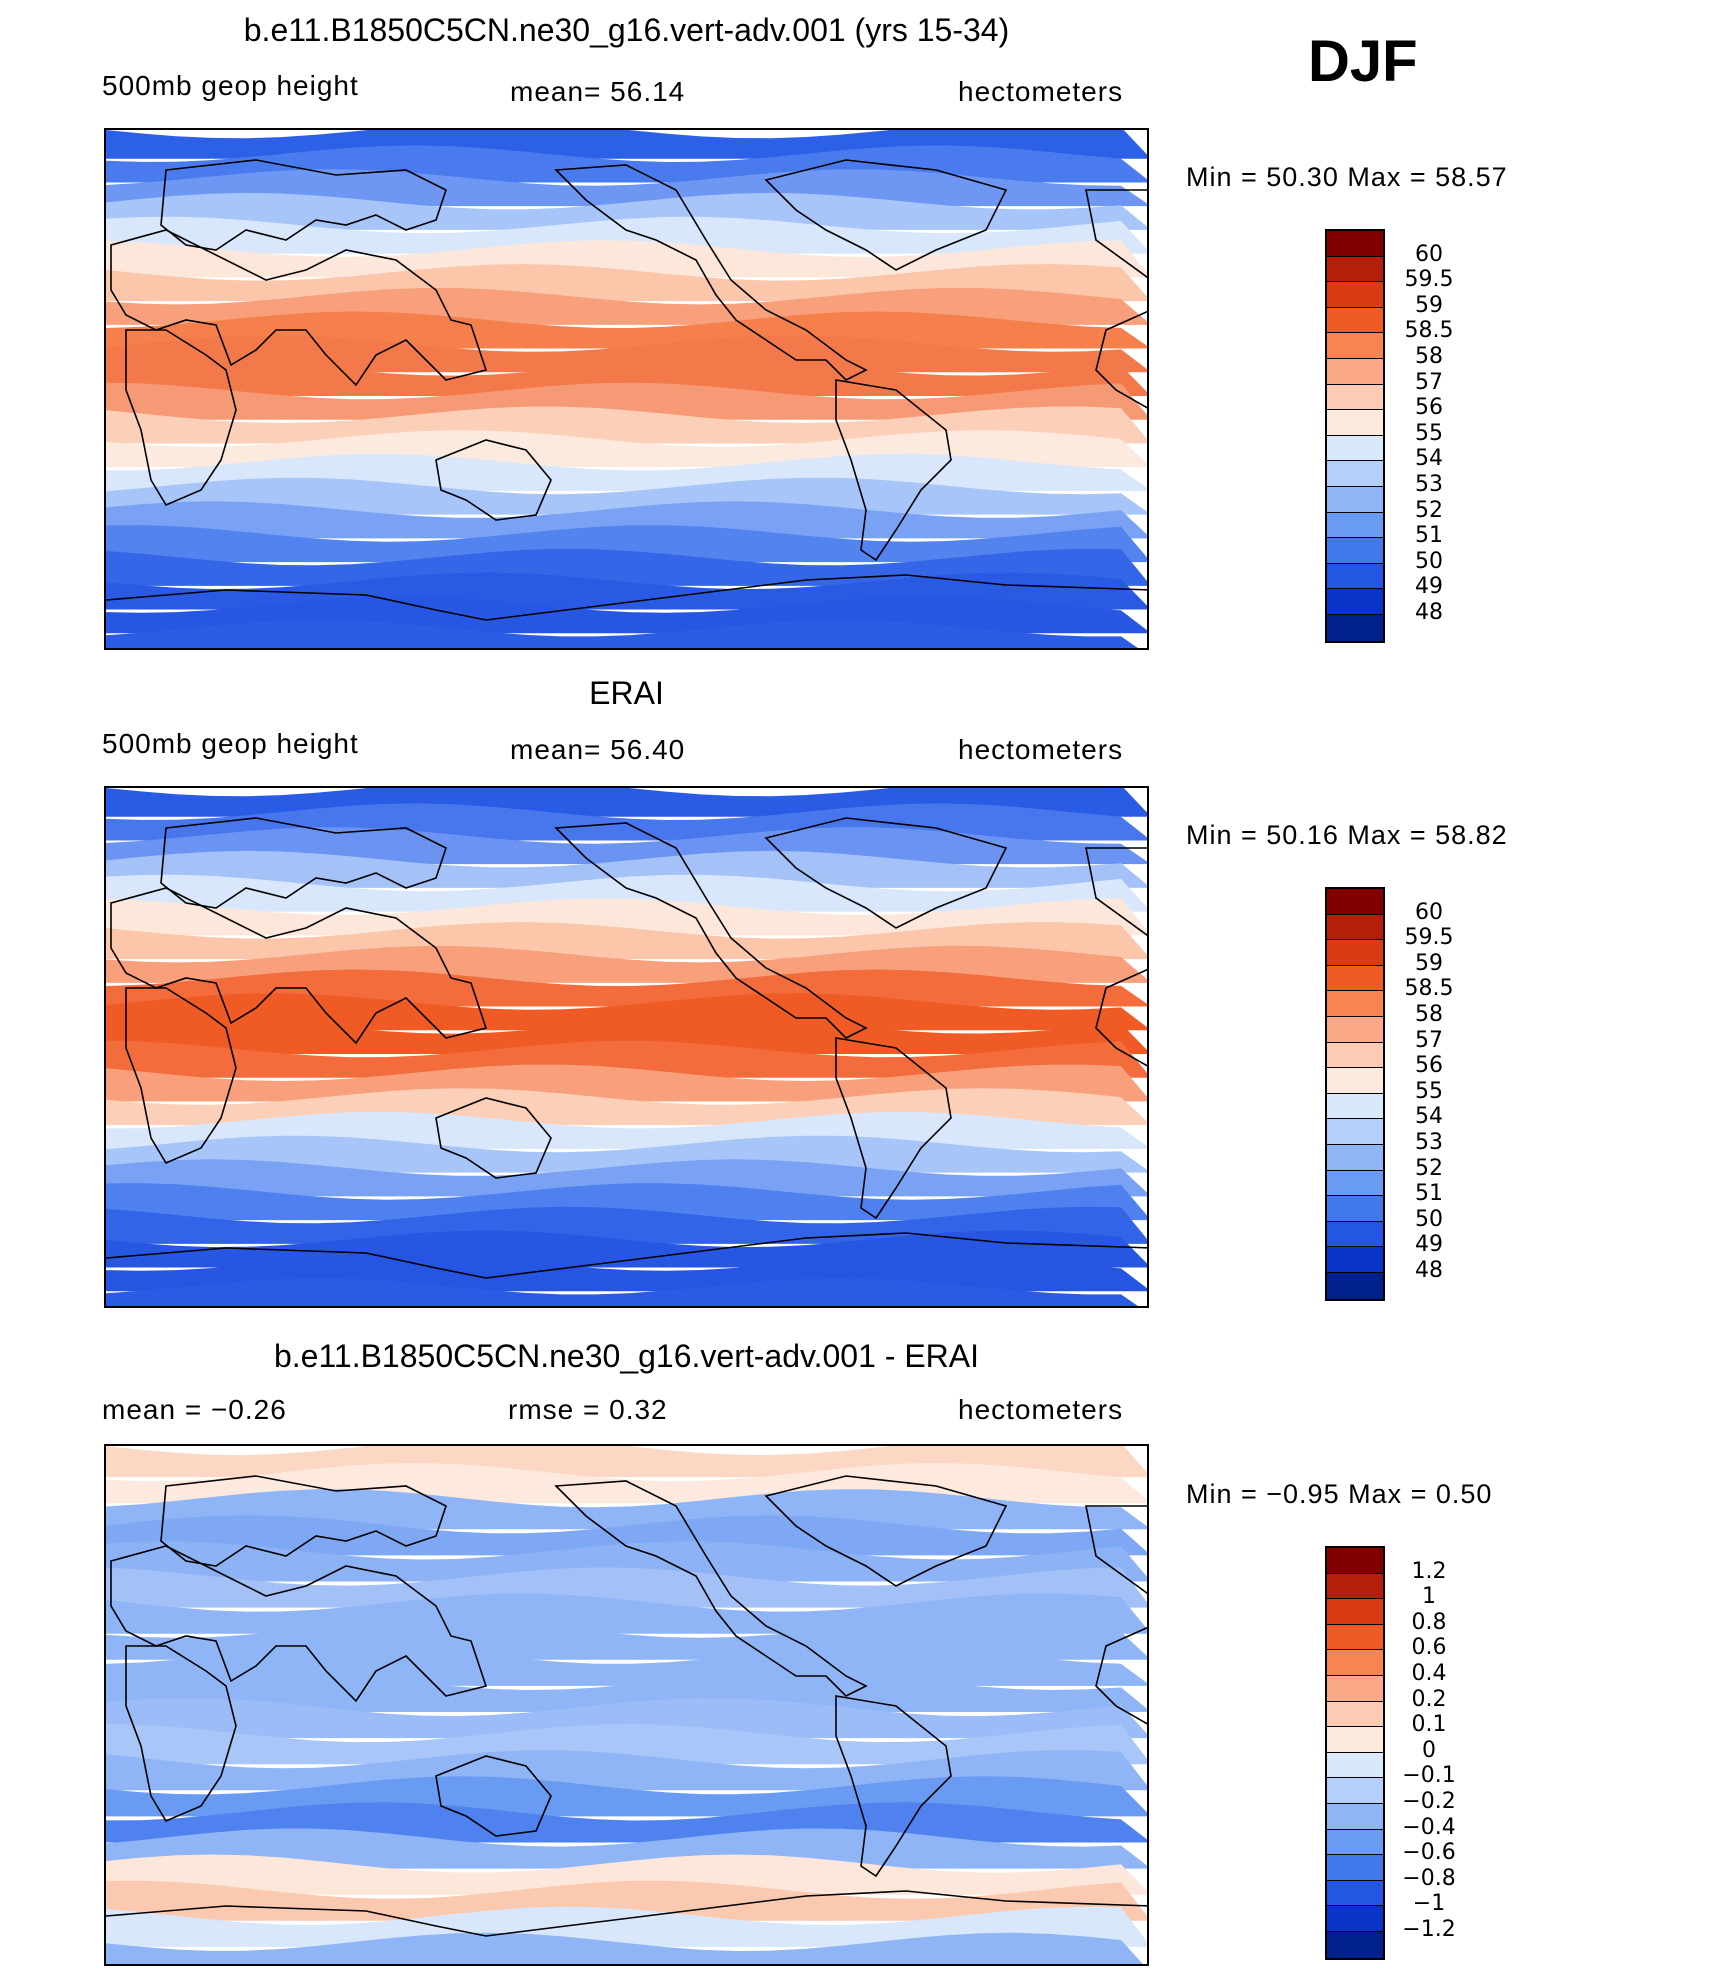 This screenshot has width=1710, height=1986. What do you see at coordinates (1429, 912) in the screenshot?
I see `colorbar-tick-label: 60` at bounding box center [1429, 912].